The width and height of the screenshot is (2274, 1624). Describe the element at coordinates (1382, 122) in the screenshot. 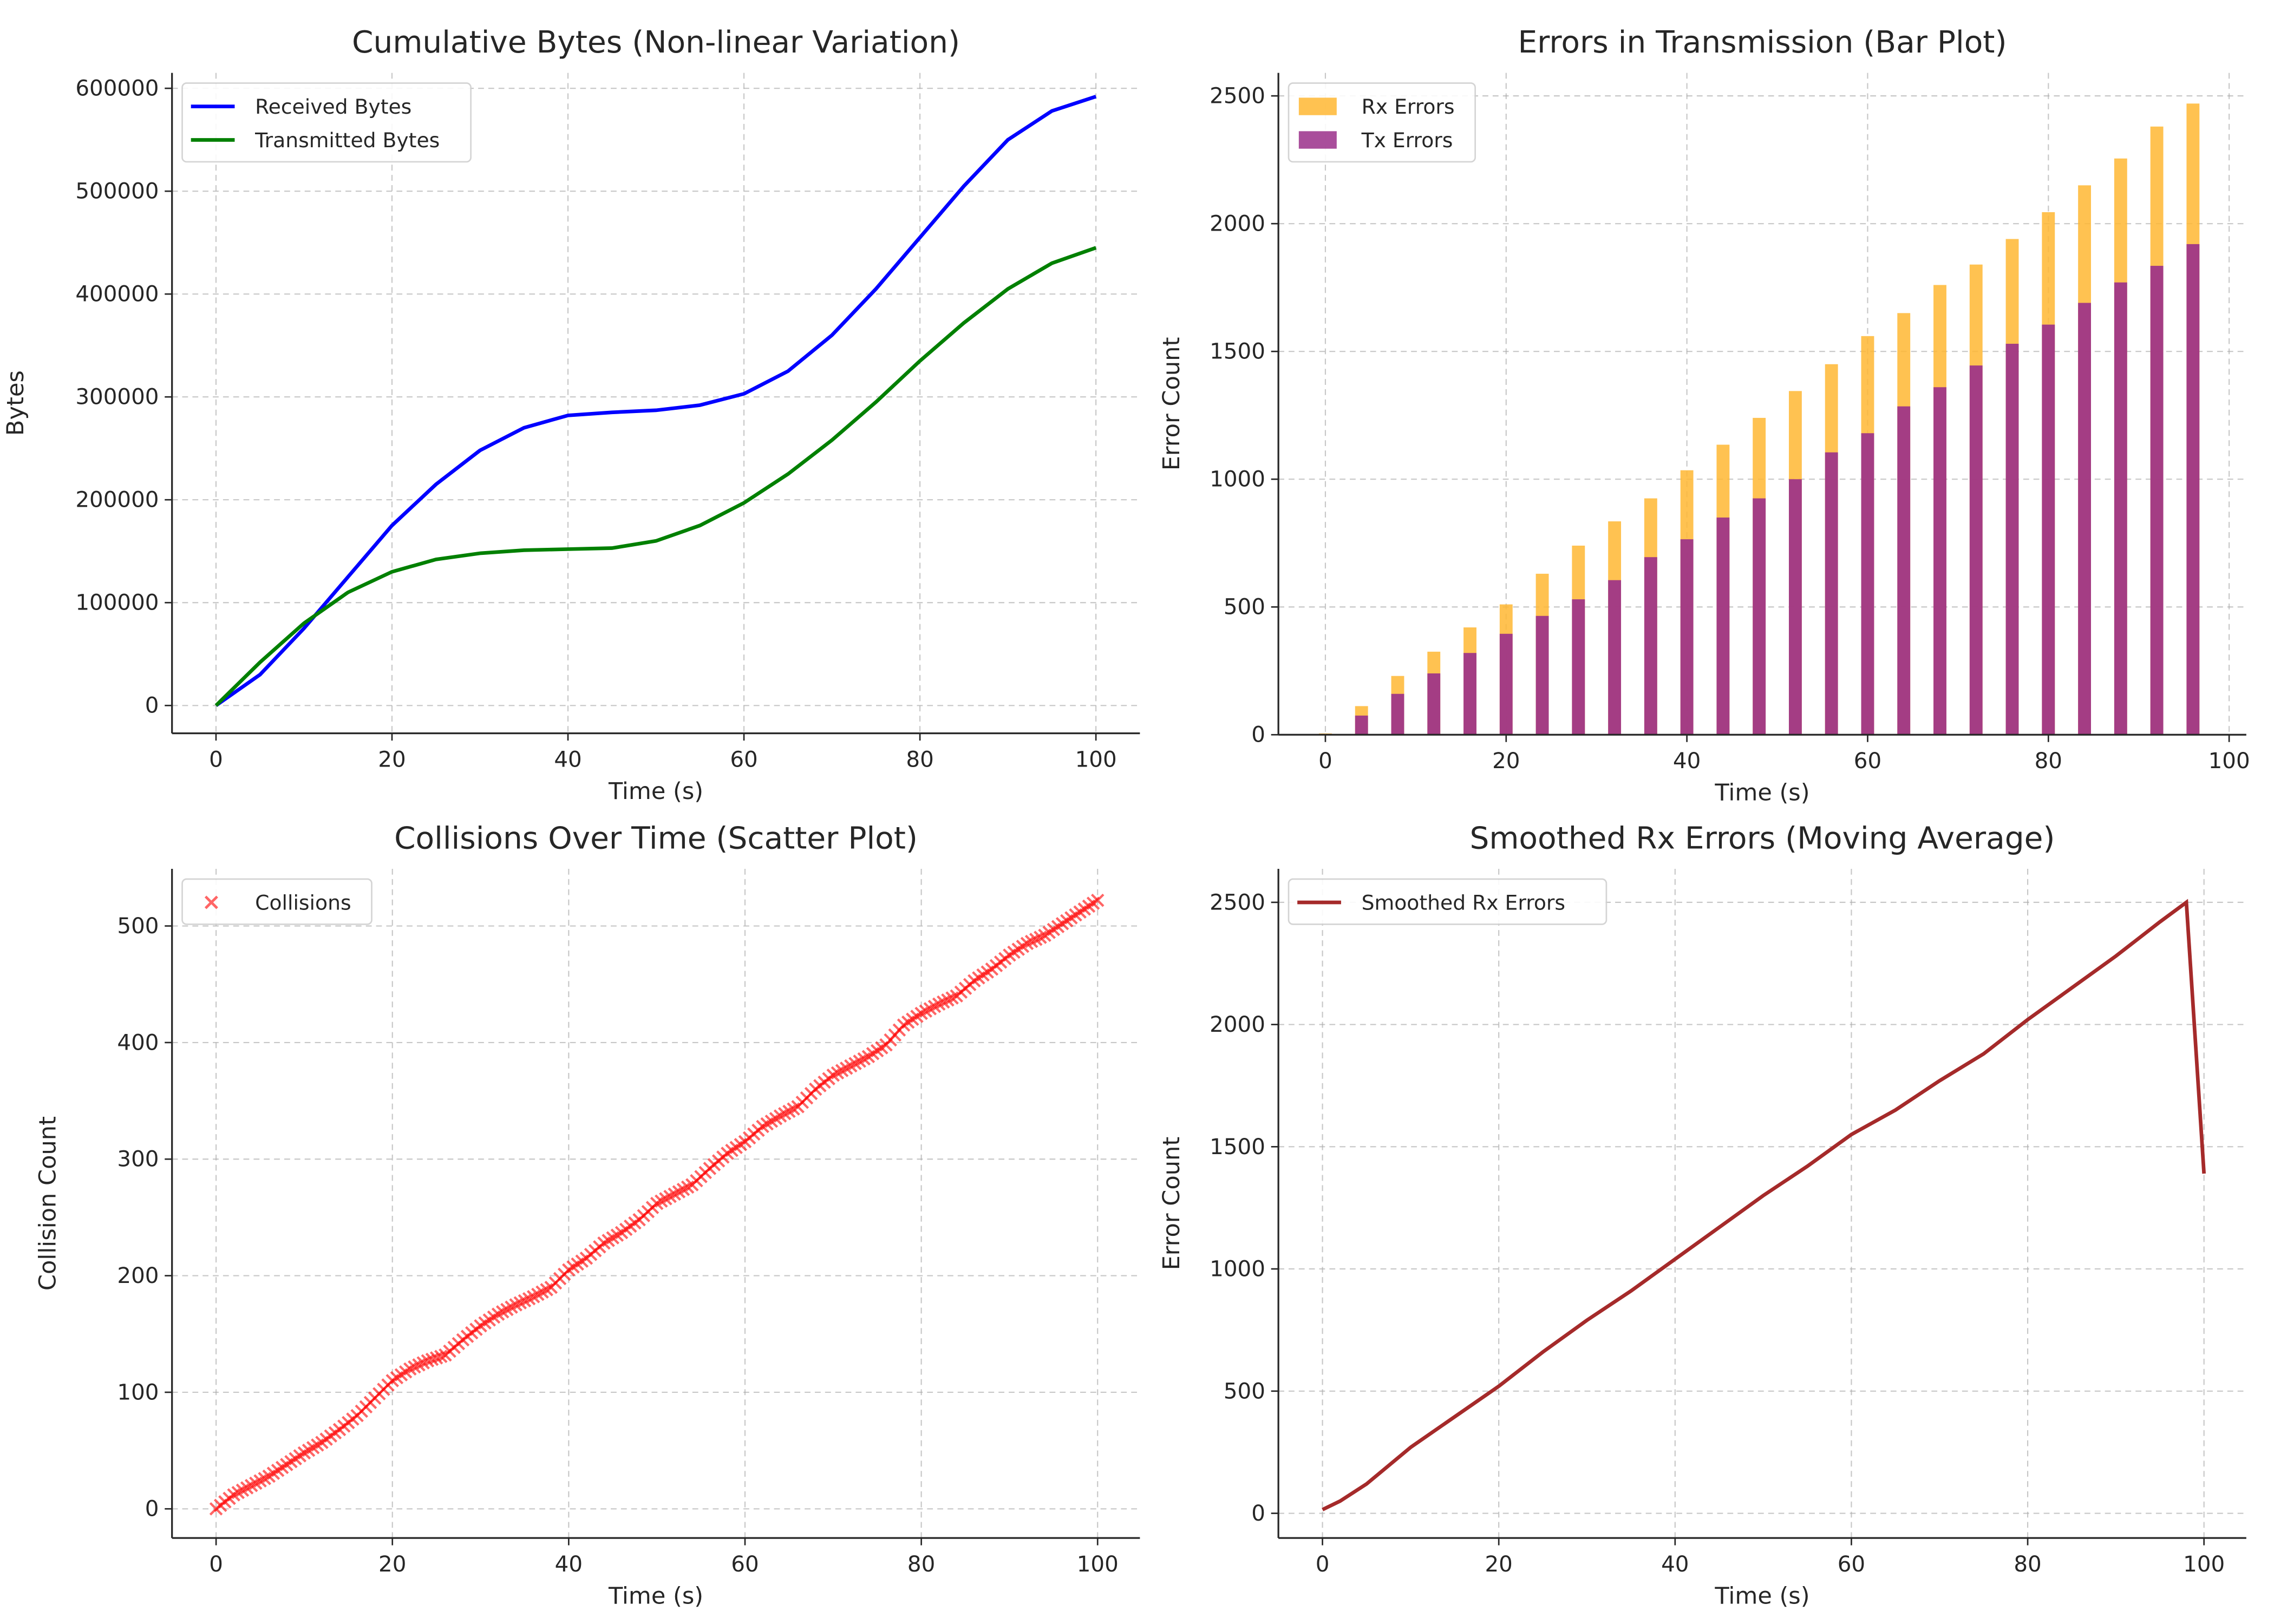

I see `legend: Rx Errors Tx Errors` at that location.